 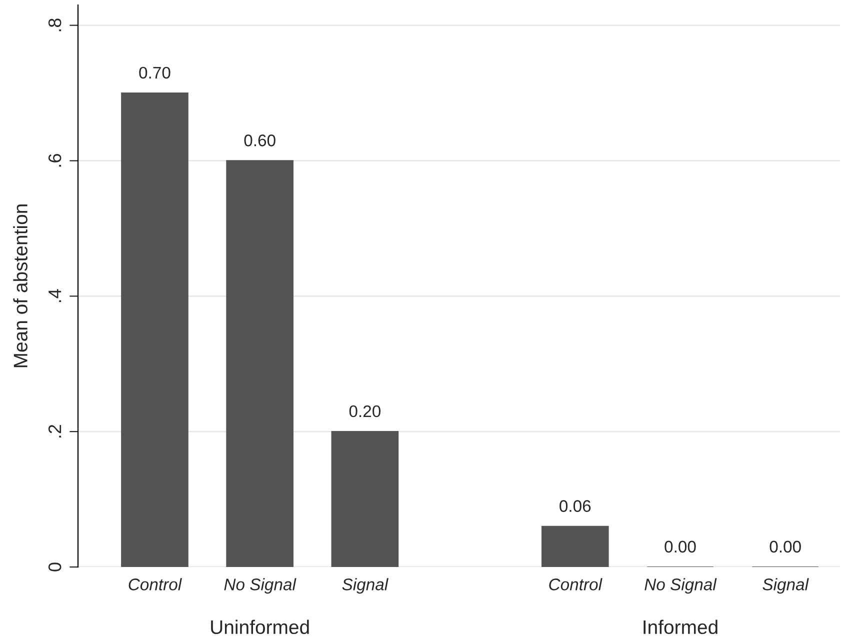 What do you see at coordinates (55, 567) in the screenshot?
I see `y-tick-label: 0` at bounding box center [55, 567].